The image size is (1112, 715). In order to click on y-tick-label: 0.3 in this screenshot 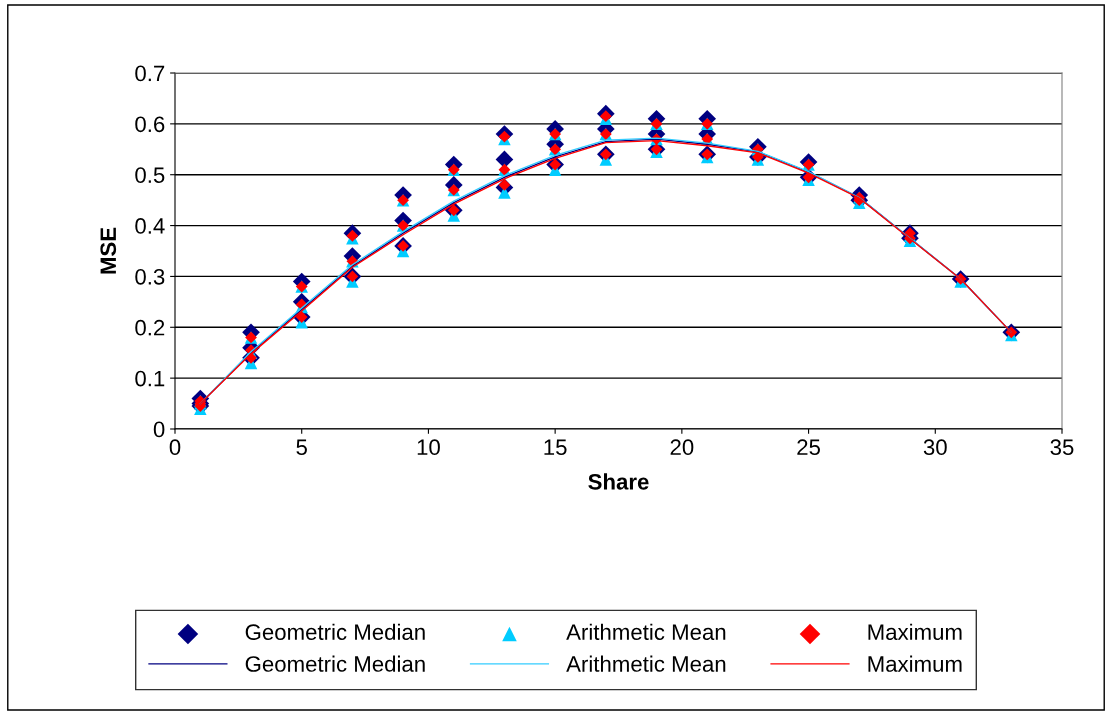, I will do `click(150, 276)`.